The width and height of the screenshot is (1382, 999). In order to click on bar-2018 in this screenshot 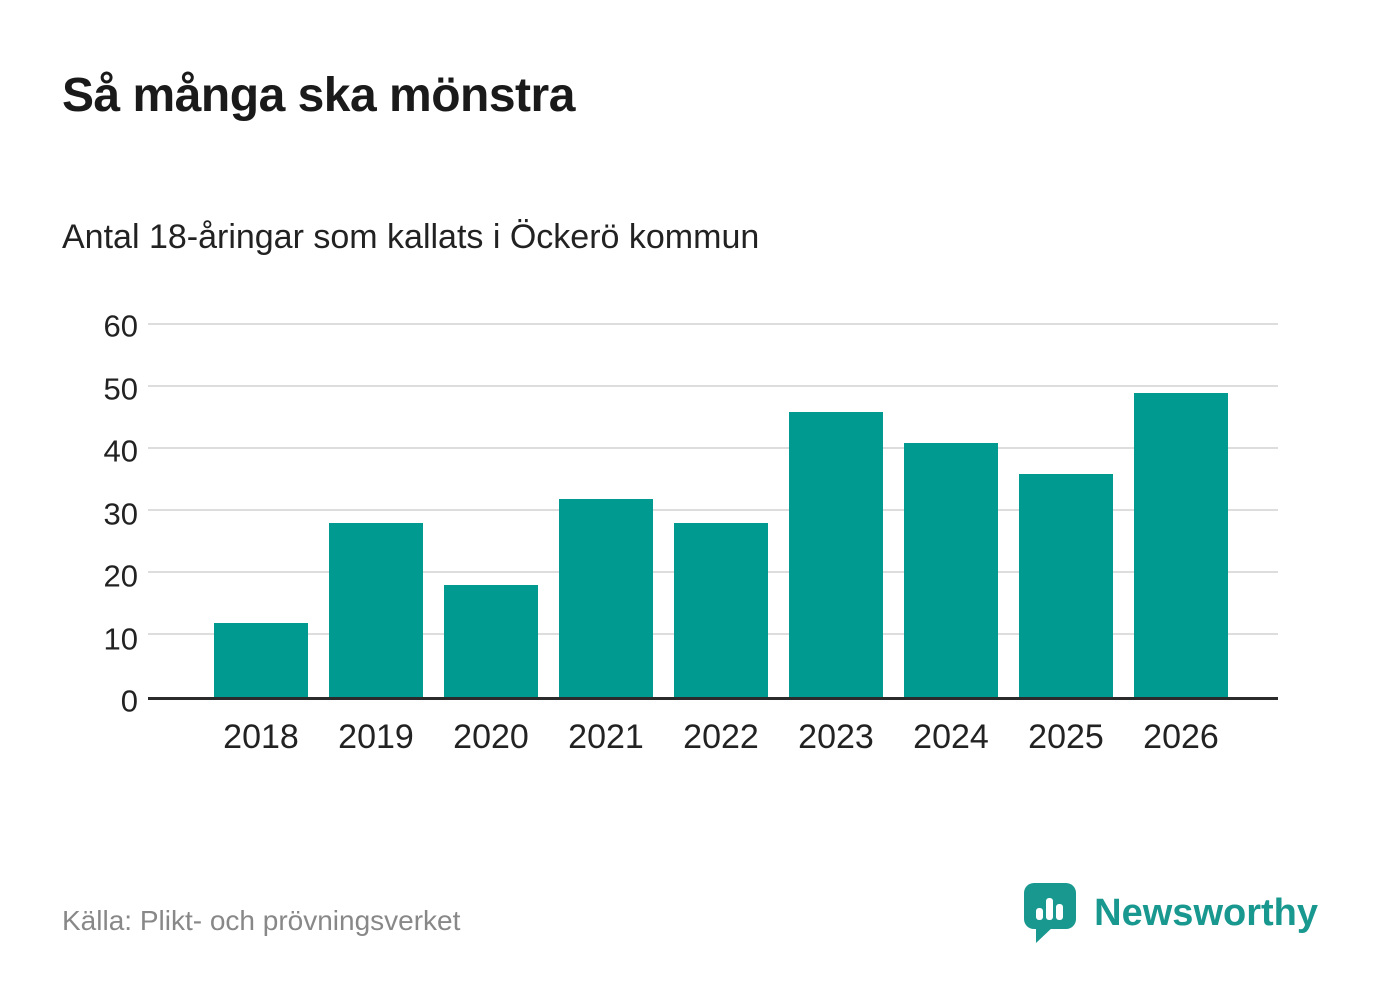, I will do `click(261, 659)`.